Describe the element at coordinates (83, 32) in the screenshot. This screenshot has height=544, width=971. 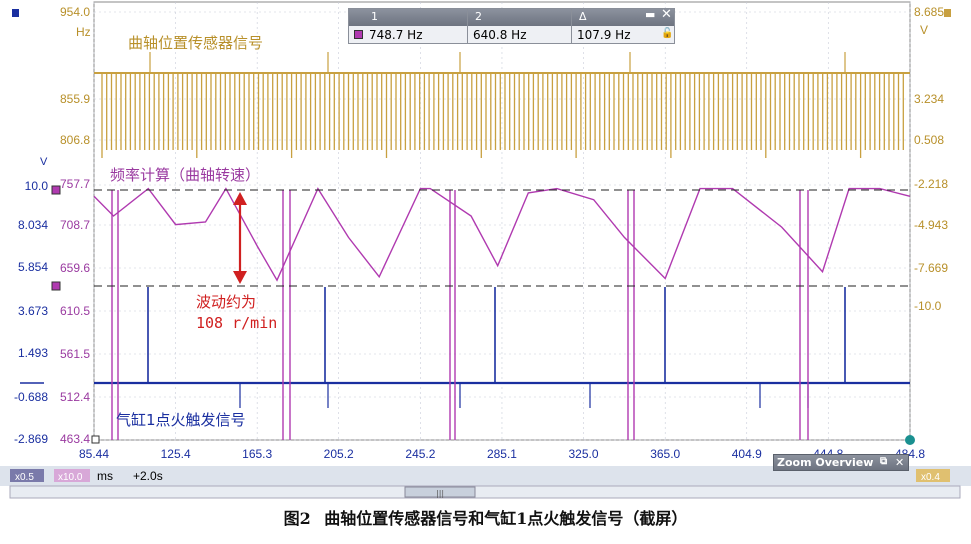
I see `left-inner-unit: Hz` at that location.